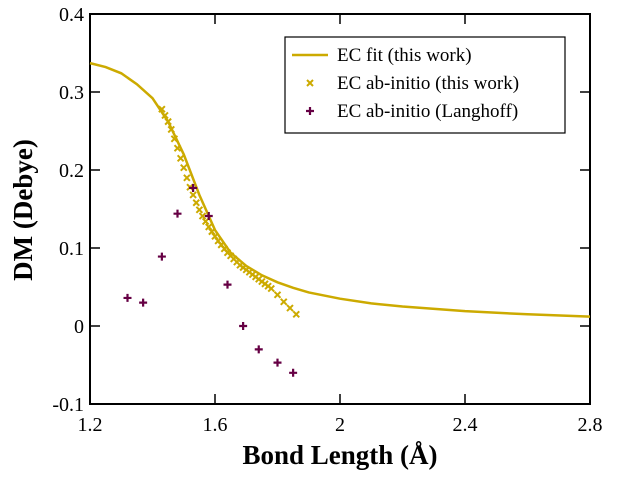  Describe the element at coordinates (215, 425) in the screenshot. I see `x-tick-label: 1.6` at that location.